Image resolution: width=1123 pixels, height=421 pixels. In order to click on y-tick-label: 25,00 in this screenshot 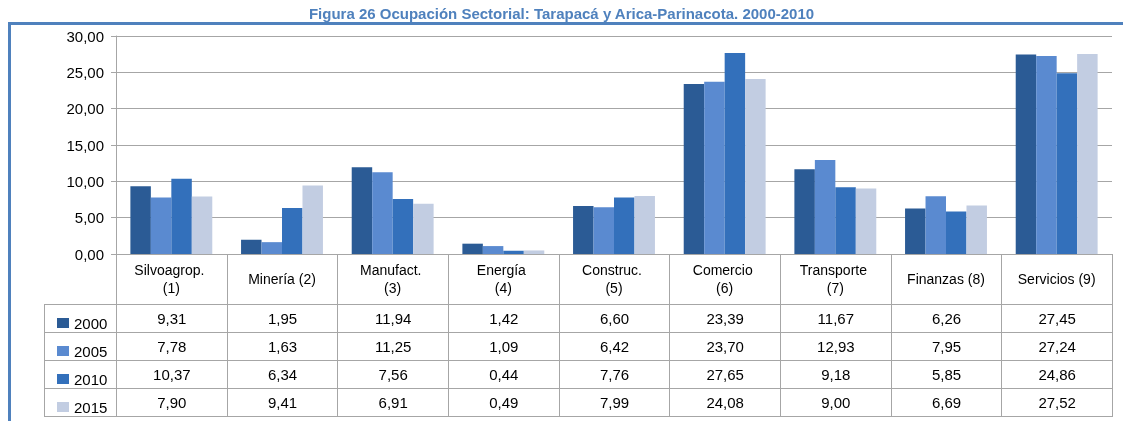, I will do `click(85, 72)`.